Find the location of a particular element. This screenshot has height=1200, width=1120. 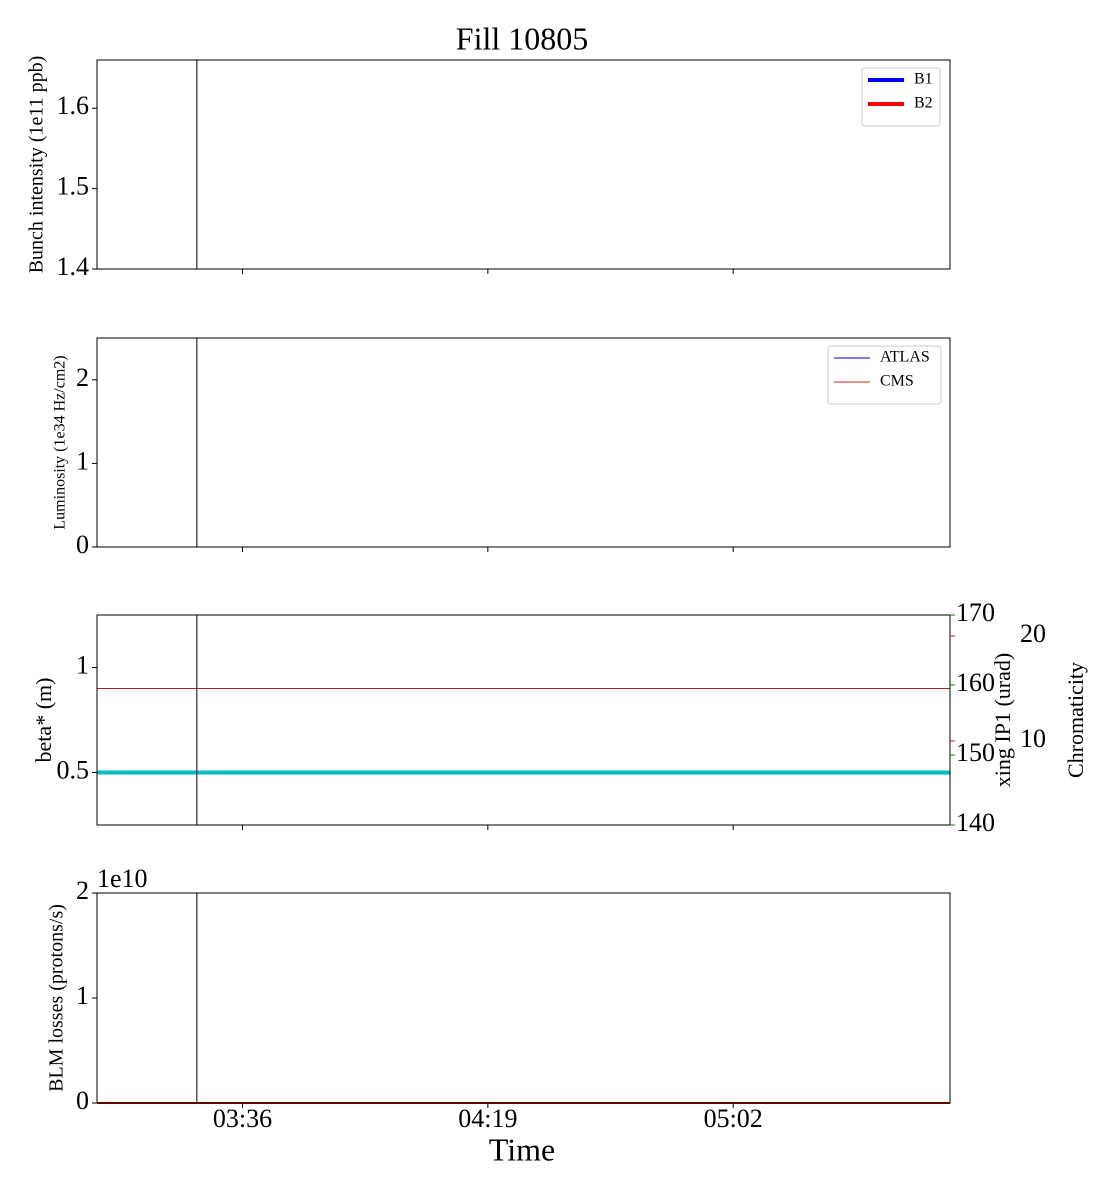

figure-title: Fill 10805 is located at coordinates (522, 38).